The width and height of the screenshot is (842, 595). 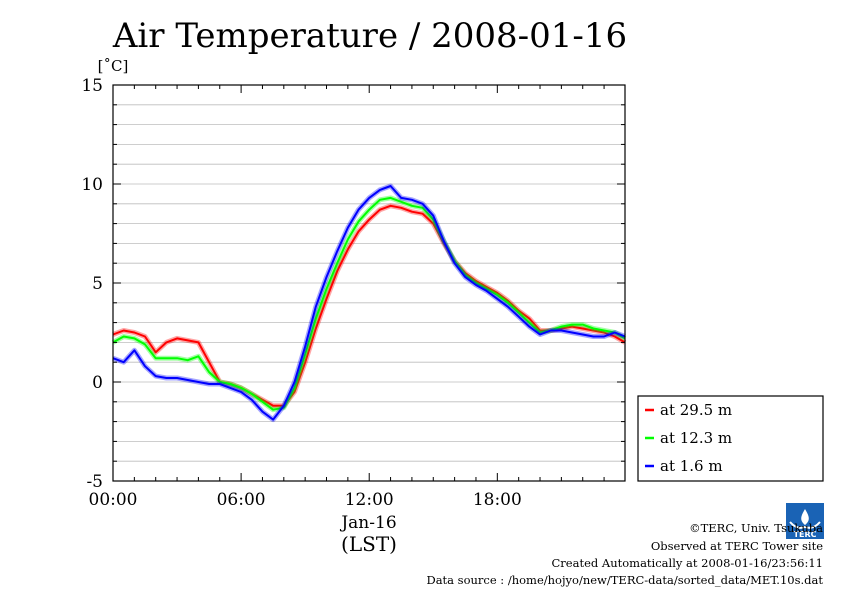 What do you see at coordinates (497, 500) in the screenshot?
I see `x-tick-label: 18:00` at bounding box center [497, 500].